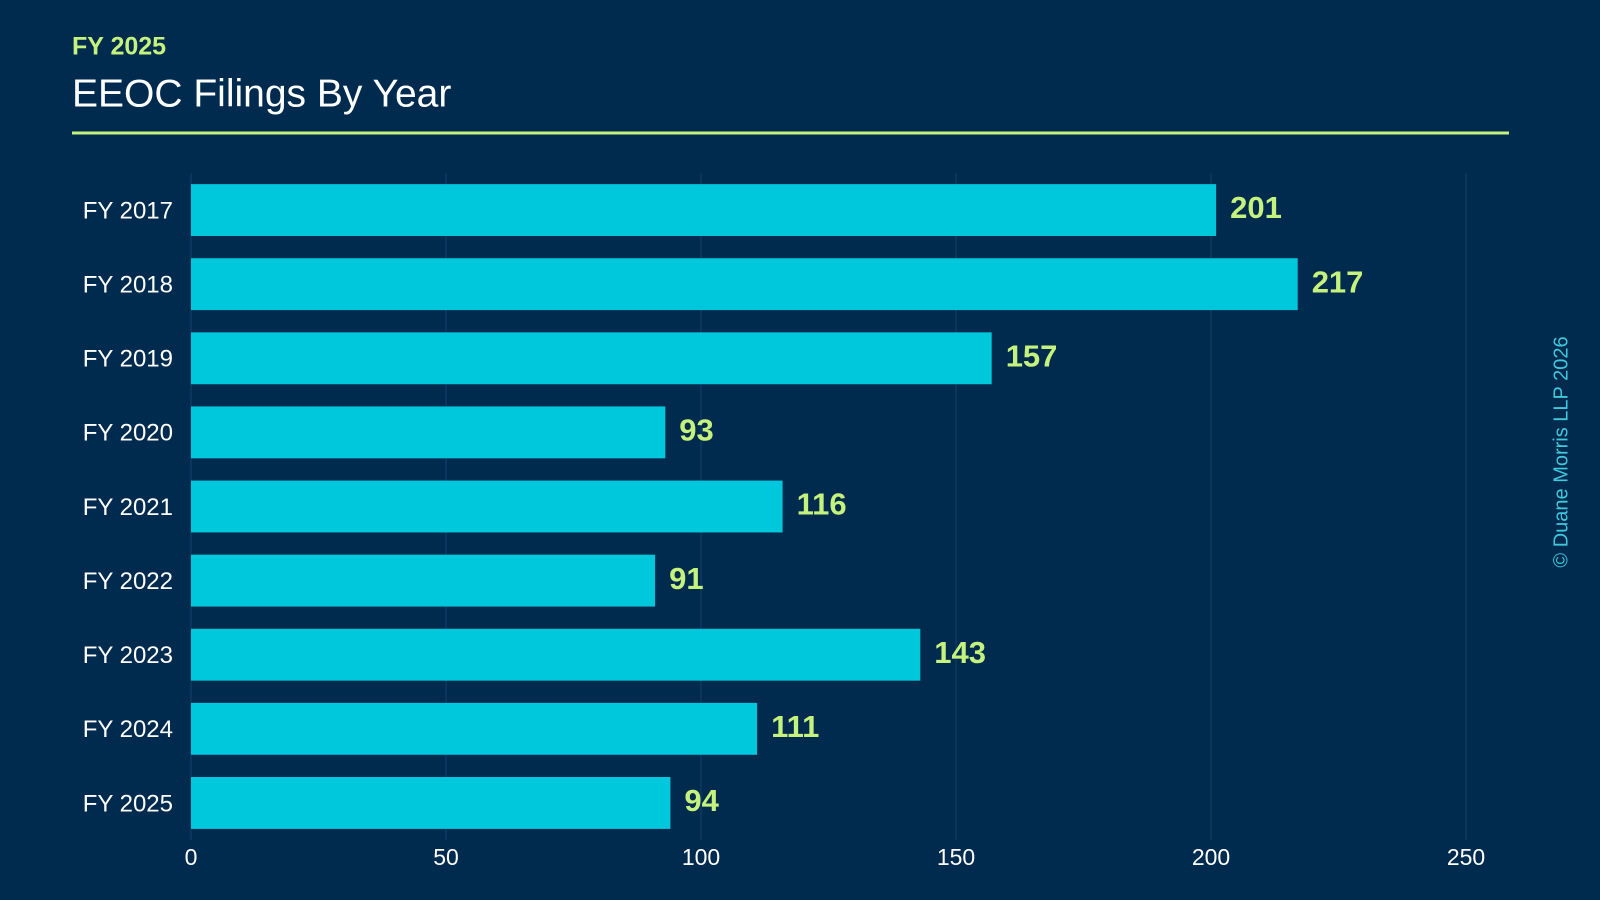  I want to click on y-tick-label: FY 2023, so click(128, 655).